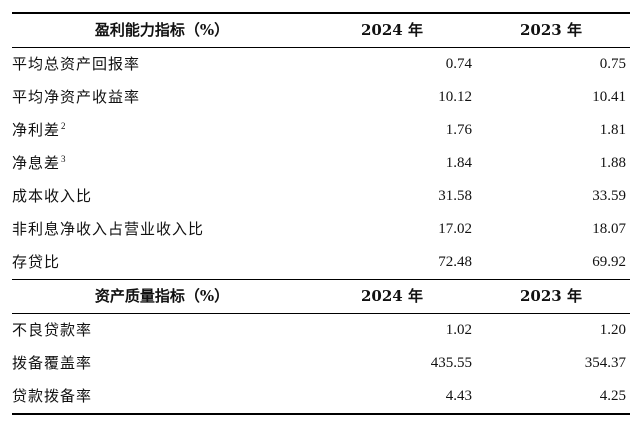  I want to click on table-row: 平均总资产回报率 0.74 0.75, so click(321, 65).